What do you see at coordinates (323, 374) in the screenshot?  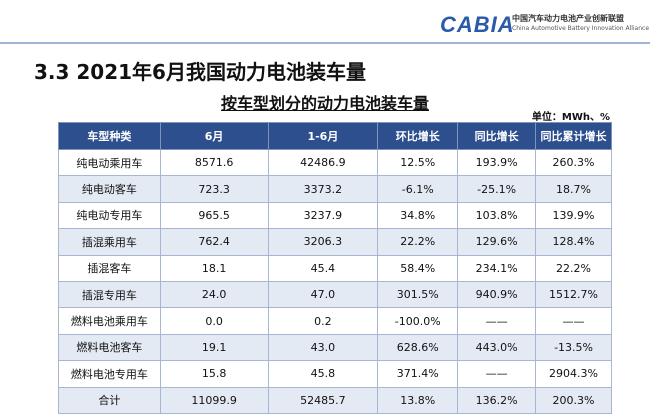 I see `table-cell: 45.8` at bounding box center [323, 374].